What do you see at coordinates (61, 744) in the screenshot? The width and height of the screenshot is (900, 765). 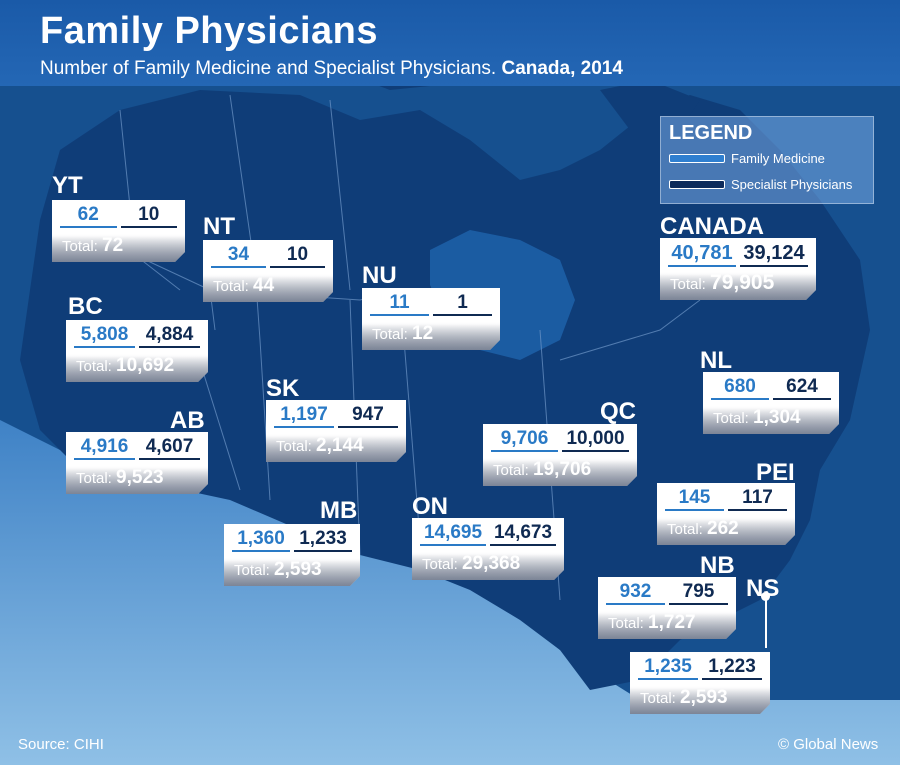 I see `source-note: Source: CIHI` at bounding box center [61, 744].